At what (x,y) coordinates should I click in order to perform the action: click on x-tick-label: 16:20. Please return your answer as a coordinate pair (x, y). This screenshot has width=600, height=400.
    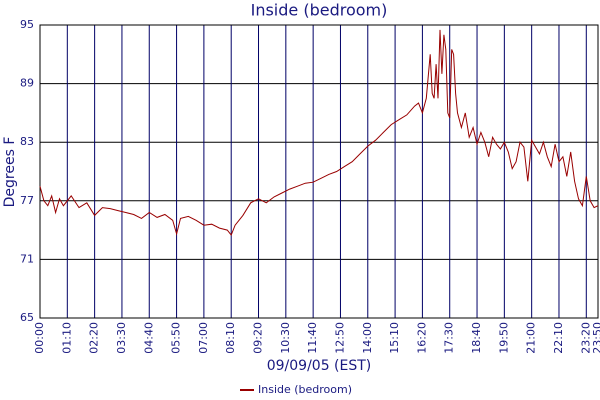
    Looking at the image, I should click on (421, 338).